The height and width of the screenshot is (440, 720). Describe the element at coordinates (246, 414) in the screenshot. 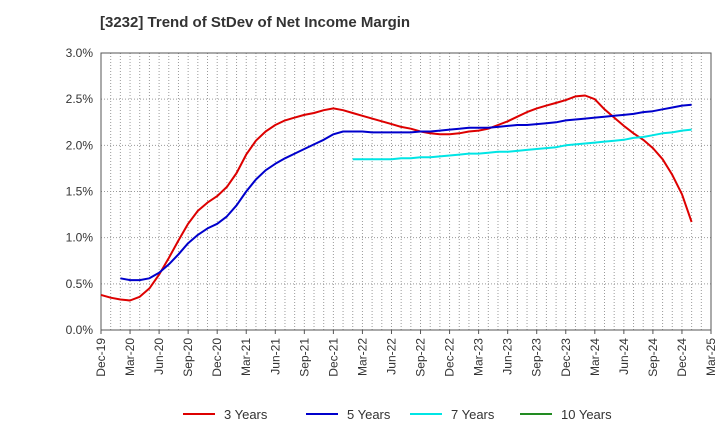

I see `legend-label: 3 Years` at that location.